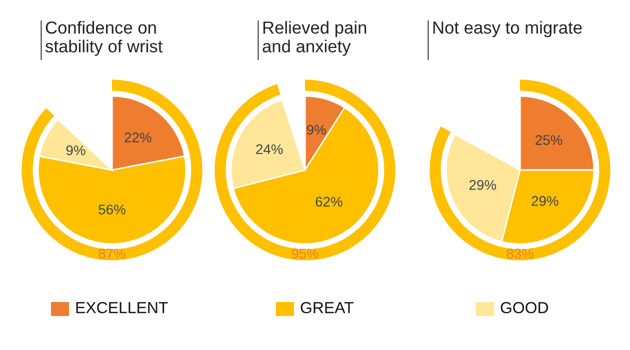 This screenshot has height=350, width=630. Describe the element at coordinates (104, 38) in the screenshot. I see `chart-title: Confidence on stability of wrist` at that location.